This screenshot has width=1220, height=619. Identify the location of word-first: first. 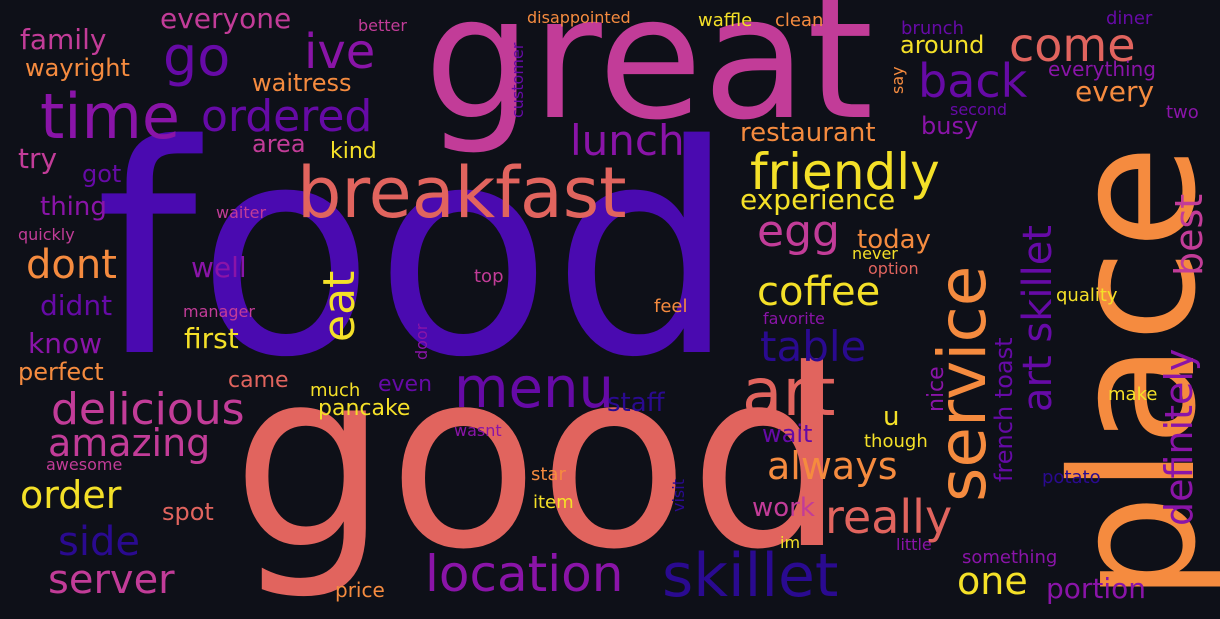
(211, 338).